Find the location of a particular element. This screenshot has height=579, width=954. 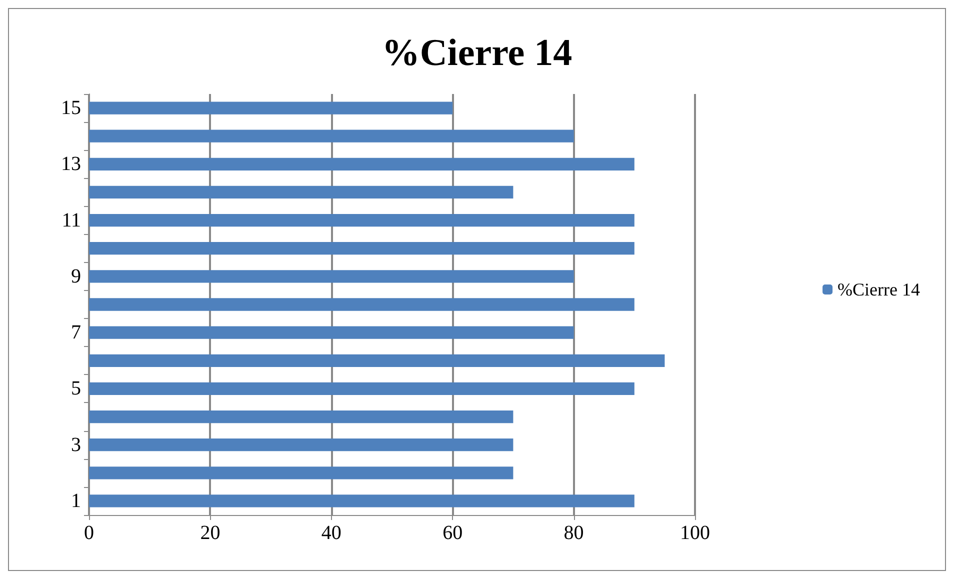

legend-label: %Cierre 14 is located at coordinates (879, 290).